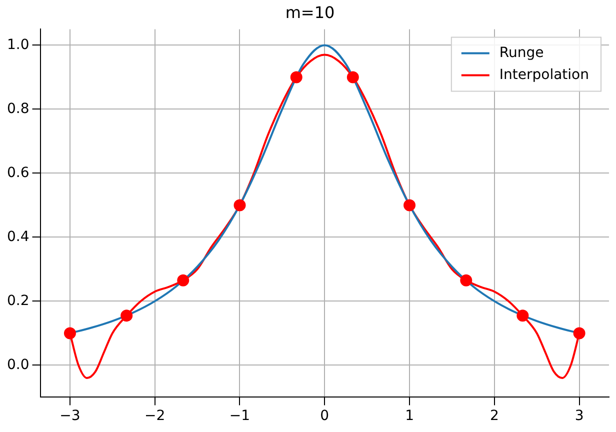 The height and width of the screenshot is (432, 616). What do you see at coordinates (325, 416) in the screenshot?
I see `x-tick-label: 0` at bounding box center [325, 416].